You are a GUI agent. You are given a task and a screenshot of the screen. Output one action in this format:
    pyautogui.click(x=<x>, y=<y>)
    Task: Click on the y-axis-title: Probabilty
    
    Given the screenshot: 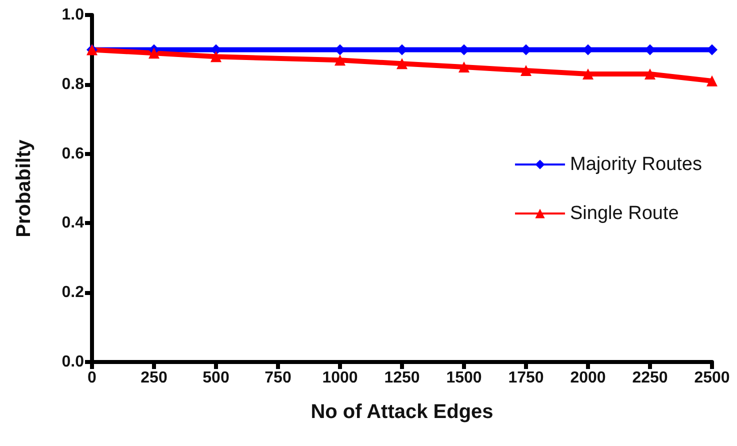 What is the action you would take?
    pyautogui.click(x=24, y=188)
    